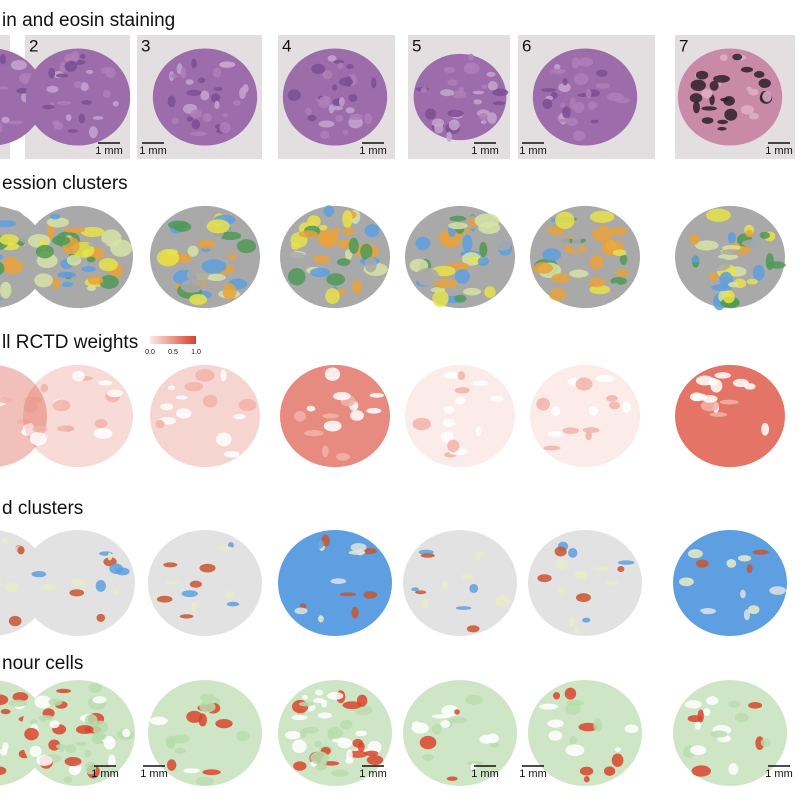 This screenshot has width=800, height=805. Describe the element at coordinates (42, 663) in the screenshot. I see `row-title: nour cells` at that location.